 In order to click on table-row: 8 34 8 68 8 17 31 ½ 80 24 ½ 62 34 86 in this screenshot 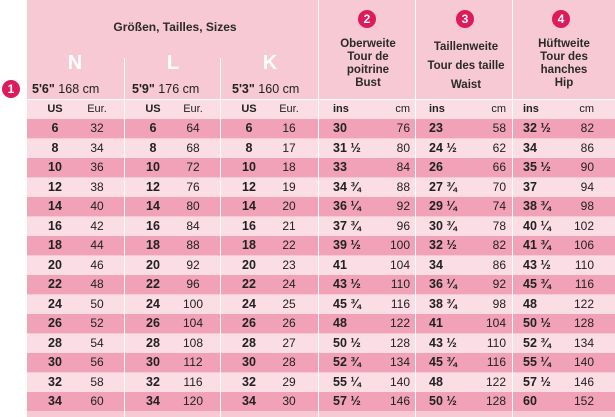, I will do `click(321, 148)`.